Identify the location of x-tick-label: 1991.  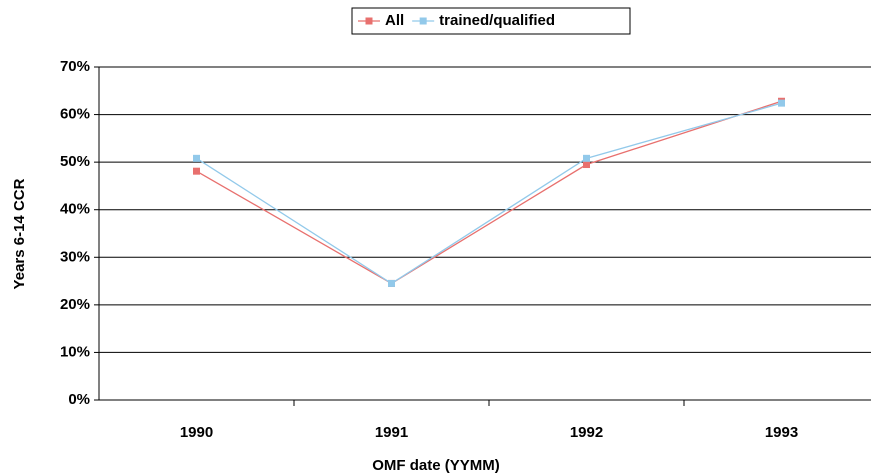
(391, 432).